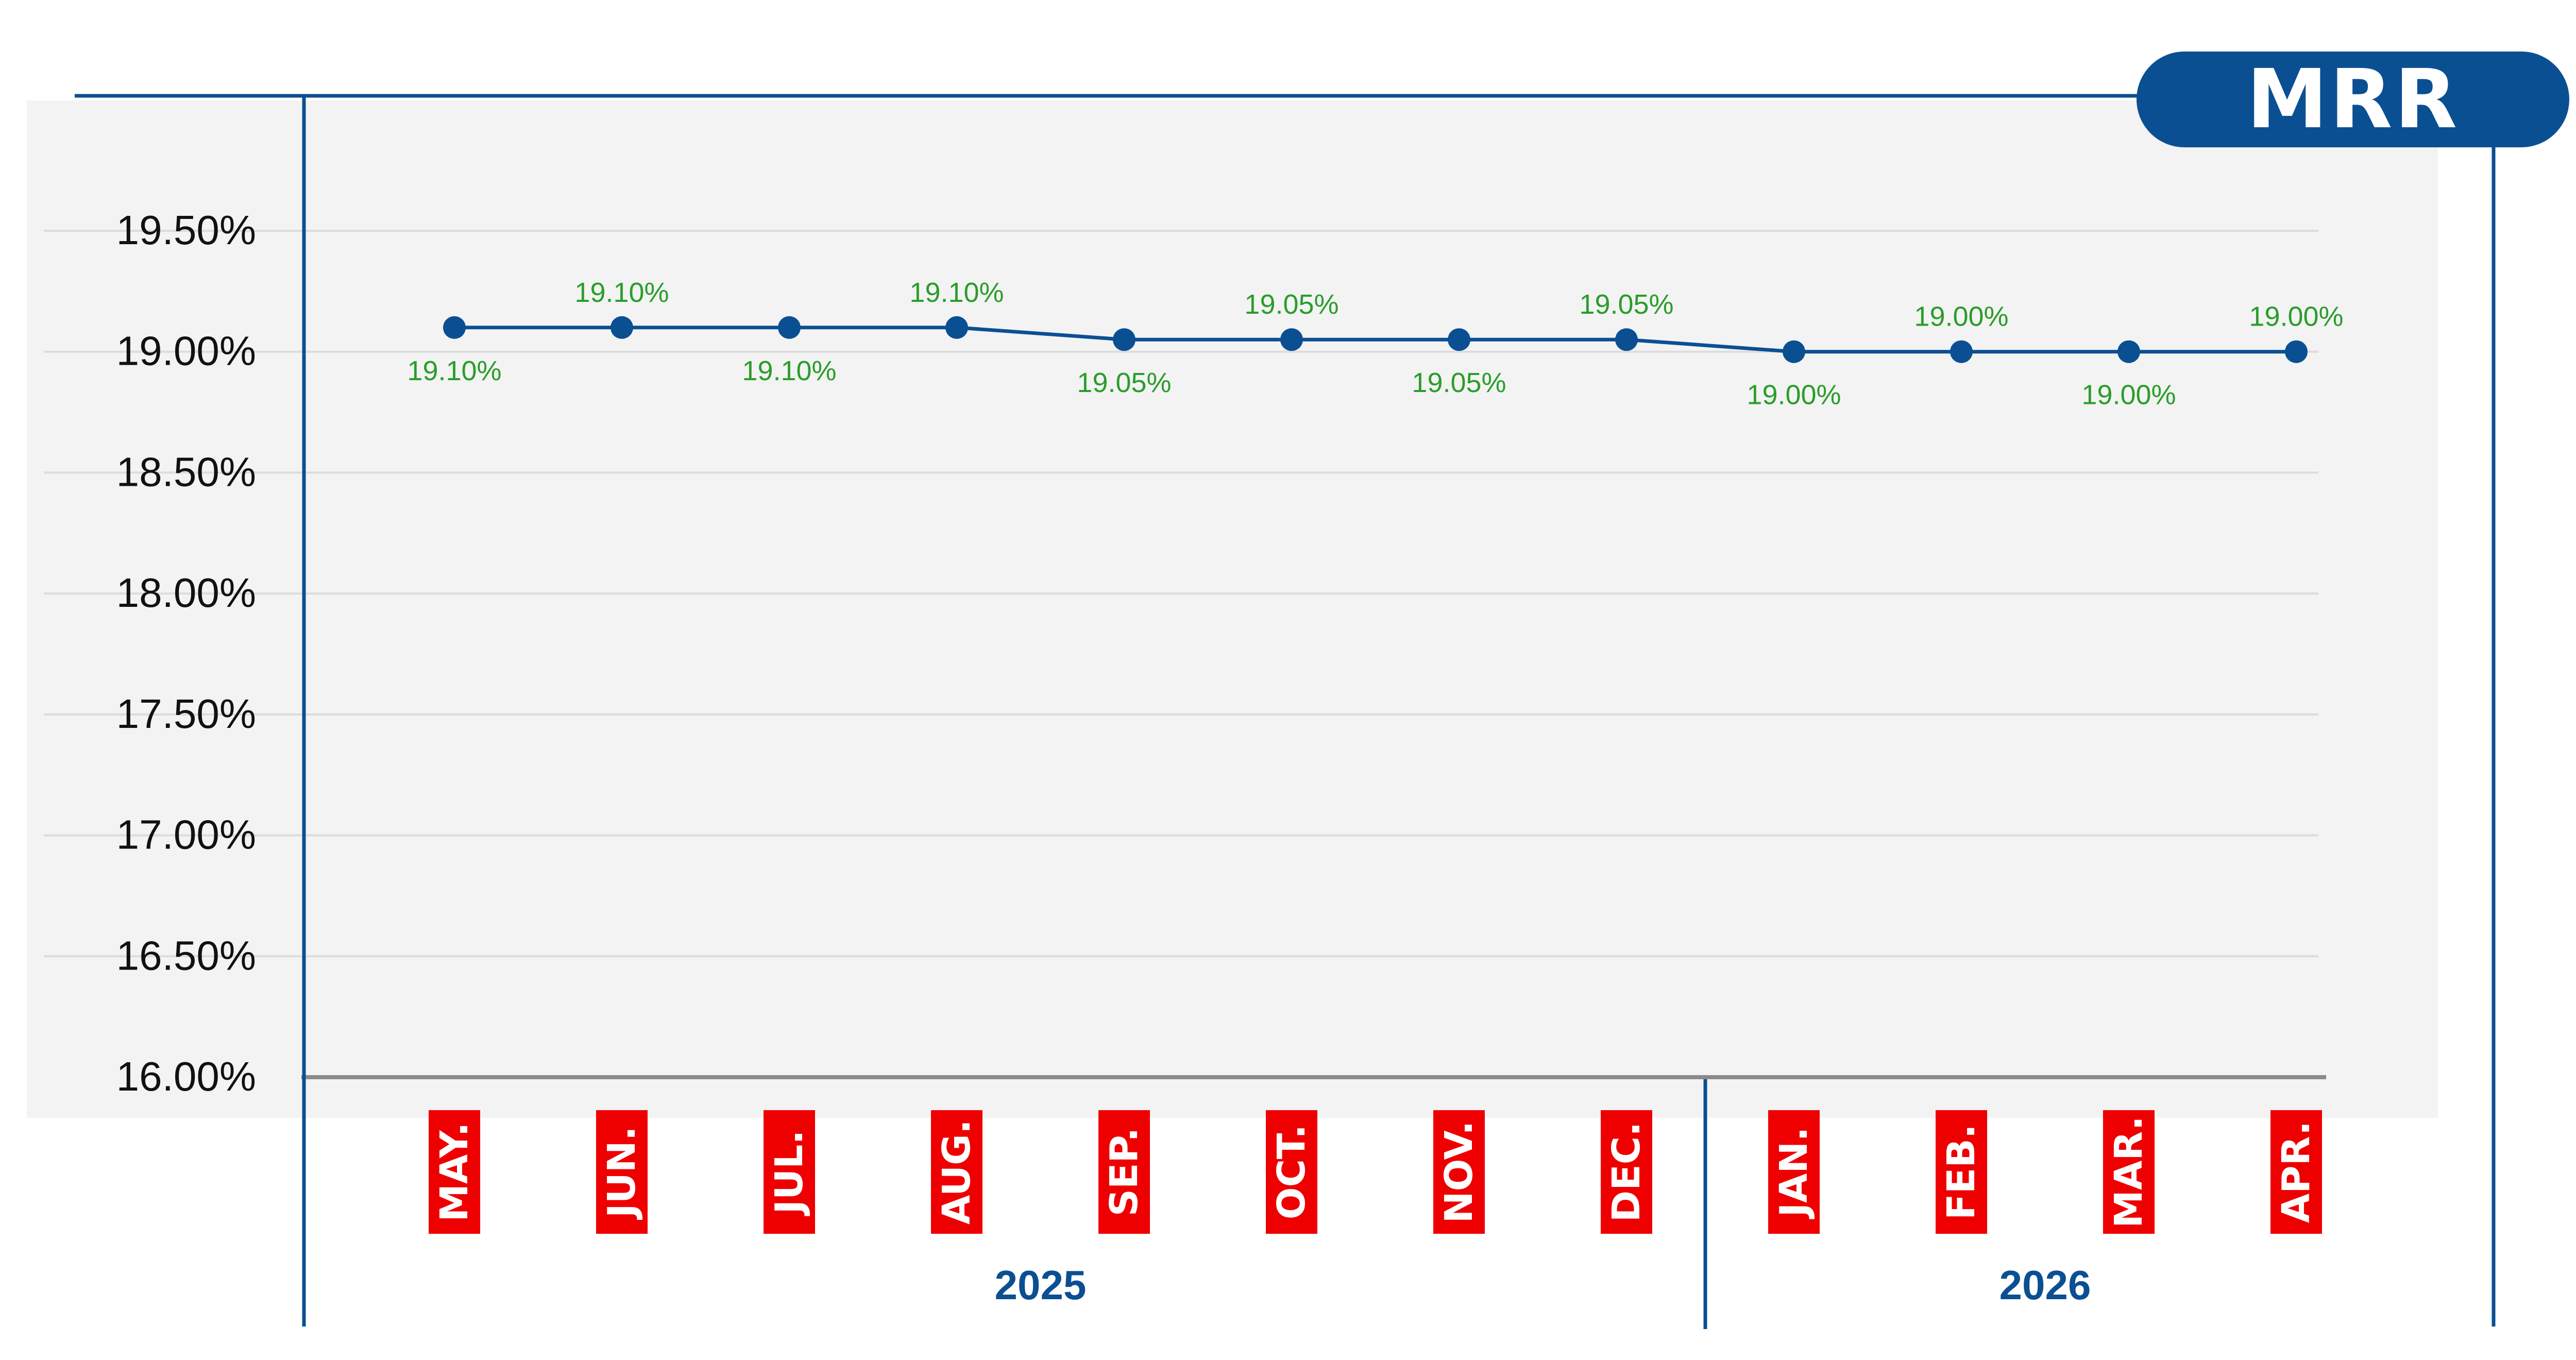  I want to click on x-tick-label: JUN., so click(622, 1173).